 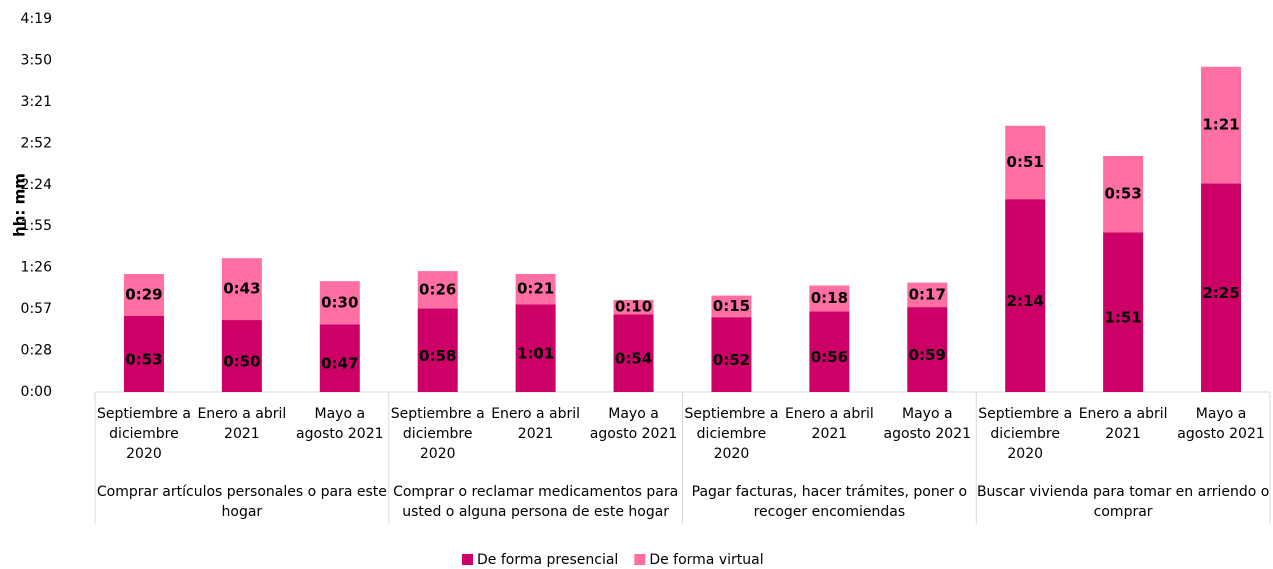 What do you see at coordinates (36, 102) in the screenshot?
I see `y-tick-label: 3:21` at bounding box center [36, 102].